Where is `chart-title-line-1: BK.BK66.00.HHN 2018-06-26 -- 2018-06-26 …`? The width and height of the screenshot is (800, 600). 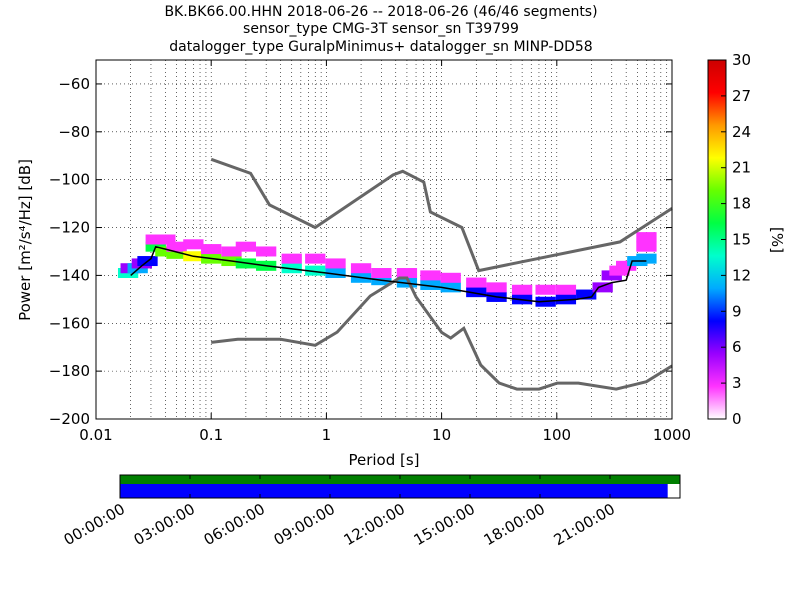
chart-title-line-1: BK.BK66.00.HHN 2018-06-26 -- 2018-06-26 … is located at coordinates (380, 12).